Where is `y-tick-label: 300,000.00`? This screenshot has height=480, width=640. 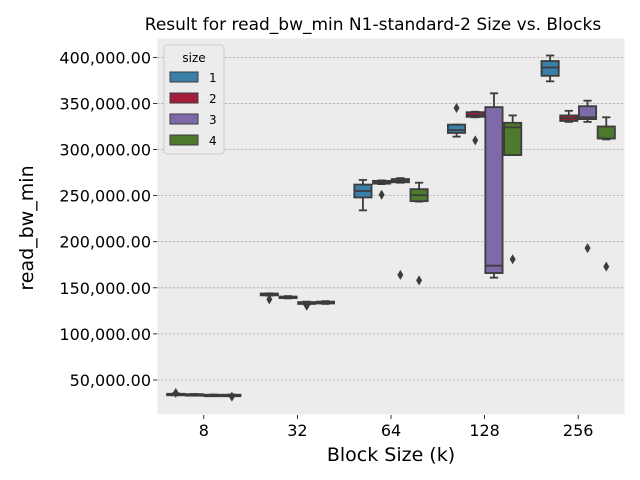
y-tick-label: 300,000.00 is located at coordinates (105, 150).